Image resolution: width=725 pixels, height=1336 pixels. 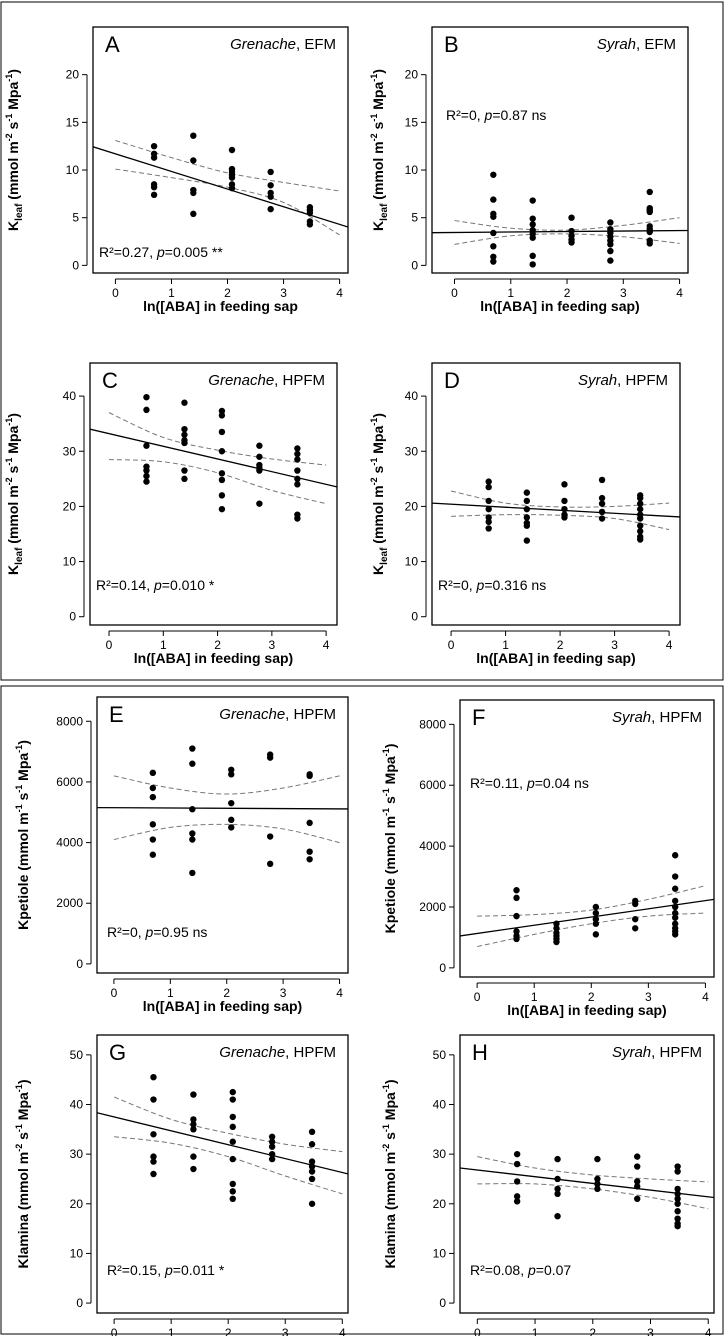 What do you see at coordinates (593, 1196) in the screenshot?
I see `ci-band-lower` at bounding box center [593, 1196].